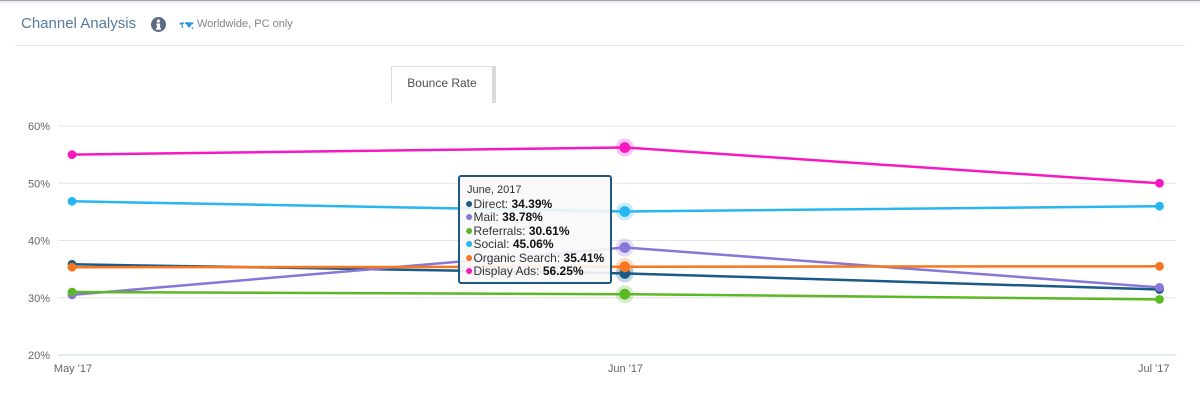 This screenshot has width=1200, height=403. Describe the element at coordinates (39, 356) in the screenshot. I see `svg-text: 20%` at that location.